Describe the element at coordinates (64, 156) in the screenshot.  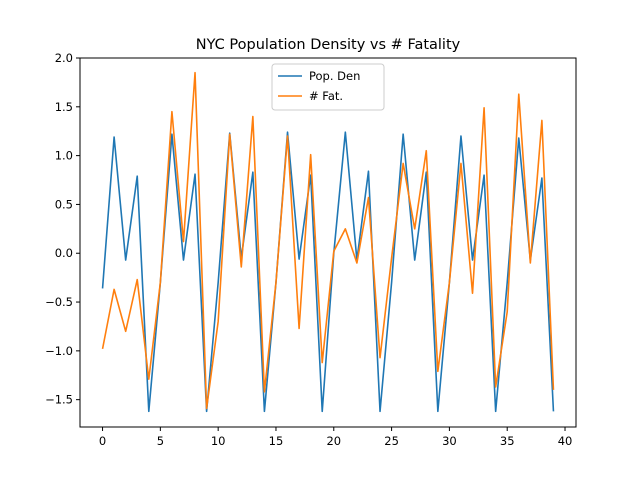
I see `y-tick-label: 1.0` at that location.